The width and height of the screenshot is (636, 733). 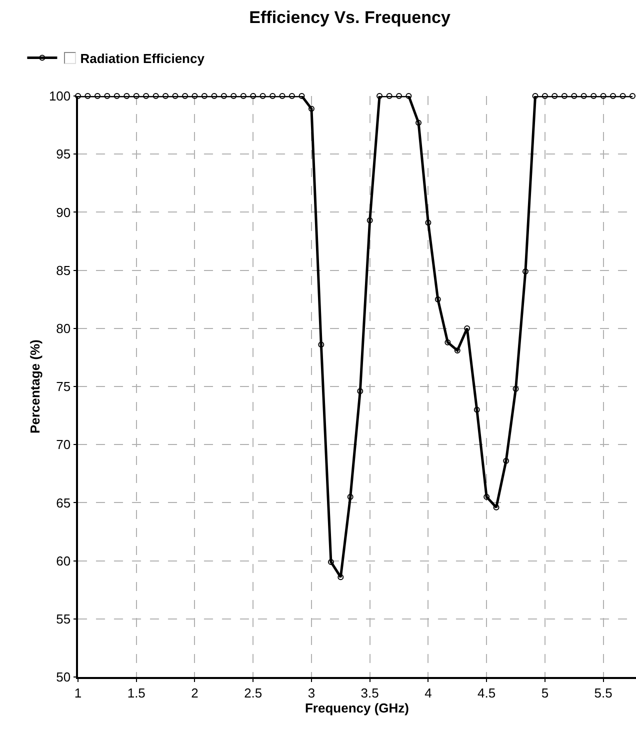 I want to click on x-axis-title: Frequency (GHz), so click(x=357, y=708).